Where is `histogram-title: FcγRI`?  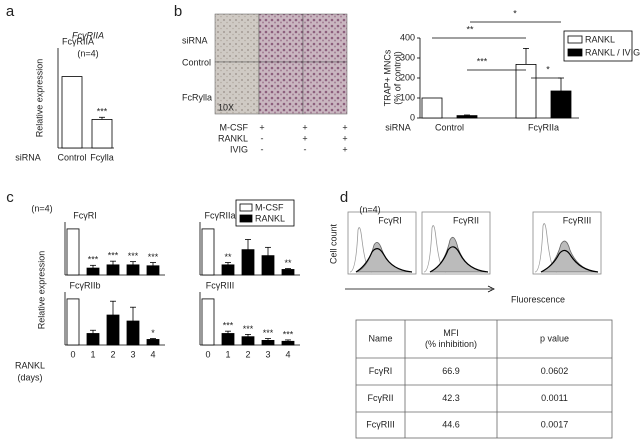 histogram-title: FcγRI is located at coordinates (390, 220).